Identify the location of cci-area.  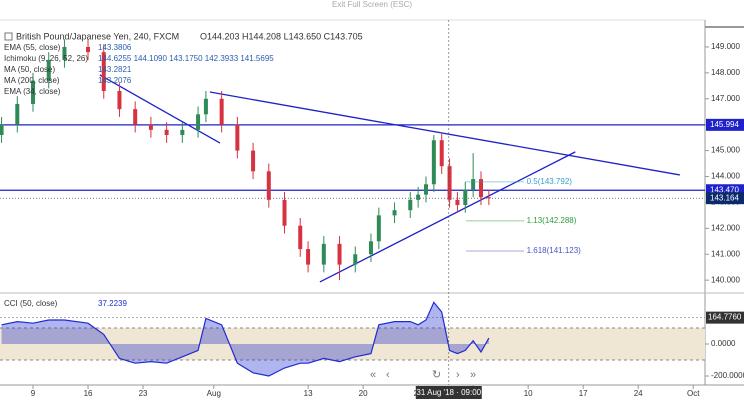
(245, 339).